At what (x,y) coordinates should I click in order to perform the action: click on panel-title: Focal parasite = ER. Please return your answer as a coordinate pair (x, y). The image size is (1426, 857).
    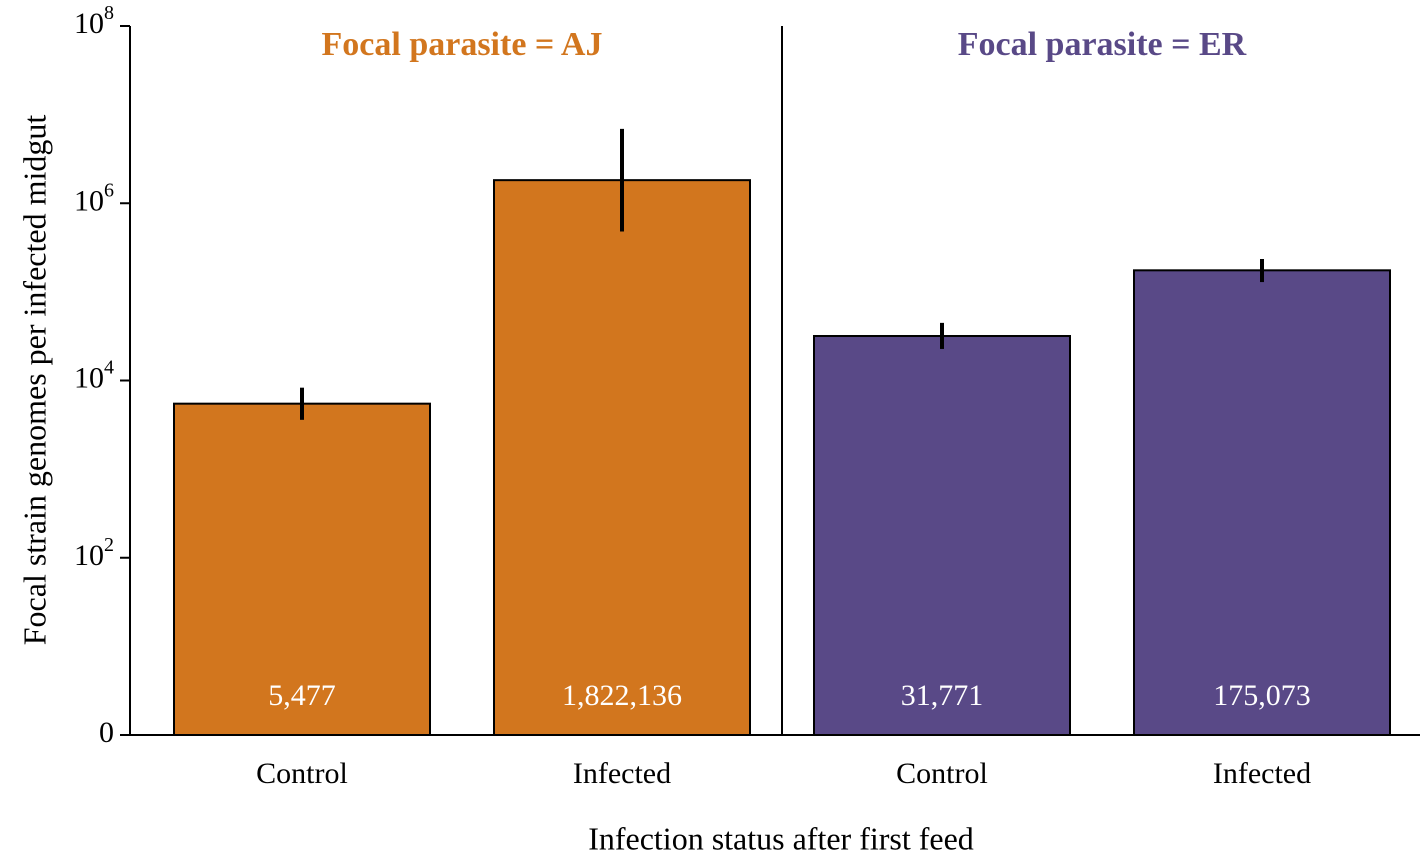
    Looking at the image, I should click on (1102, 44).